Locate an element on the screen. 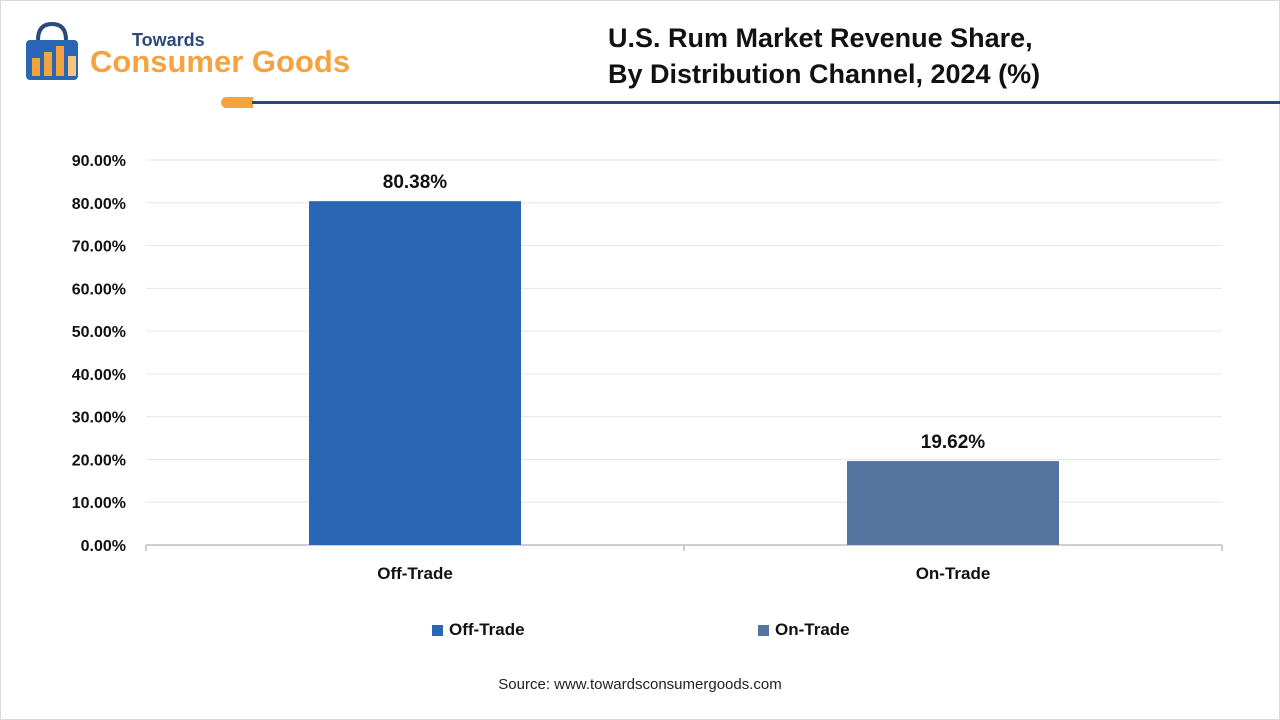 The width and height of the screenshot is (1280, 720). source-note: Source: www.towardsconsumergoods.com is located at coordinates (640, 684).